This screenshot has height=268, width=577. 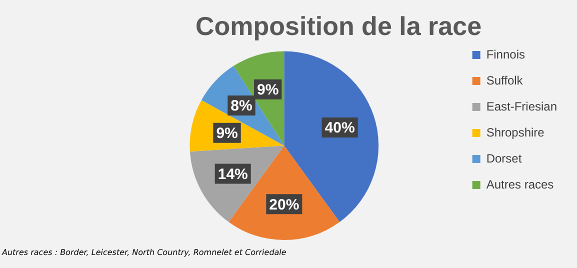 I want to click on legend-label: Autres races, so click(x=520, y=184).